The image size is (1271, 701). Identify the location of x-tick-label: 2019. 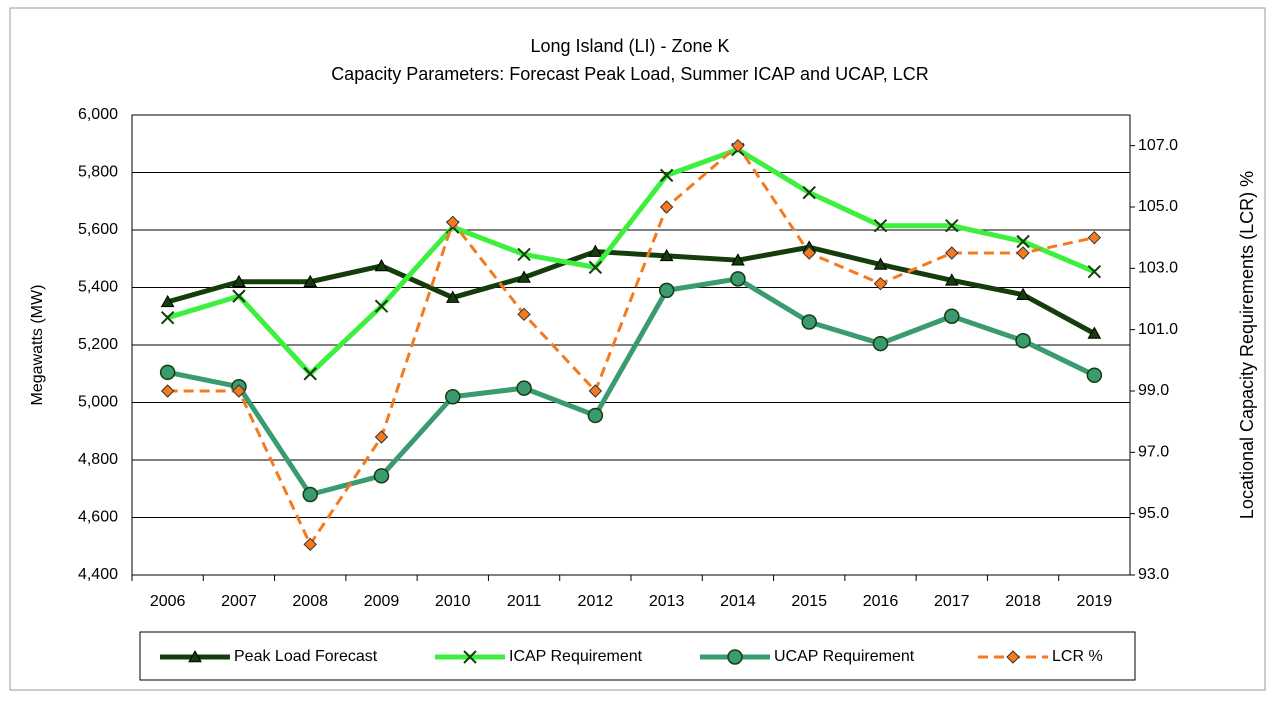
(1095, 601).